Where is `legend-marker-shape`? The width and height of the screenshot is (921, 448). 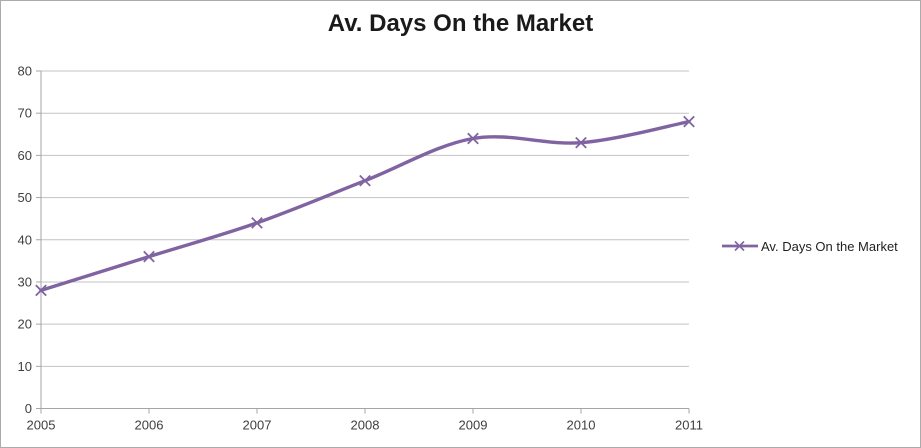 legend-marker-shape is located at coordinates (739, 246).